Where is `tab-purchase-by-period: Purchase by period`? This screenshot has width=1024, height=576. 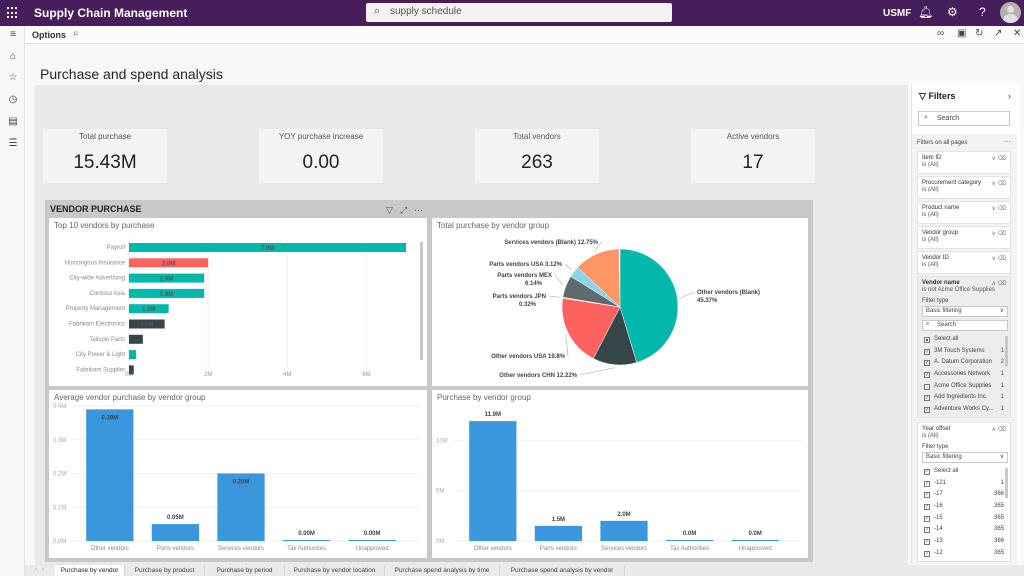 tab-purchase-by-period: Purchase by period is located at coordinates (245, 570).